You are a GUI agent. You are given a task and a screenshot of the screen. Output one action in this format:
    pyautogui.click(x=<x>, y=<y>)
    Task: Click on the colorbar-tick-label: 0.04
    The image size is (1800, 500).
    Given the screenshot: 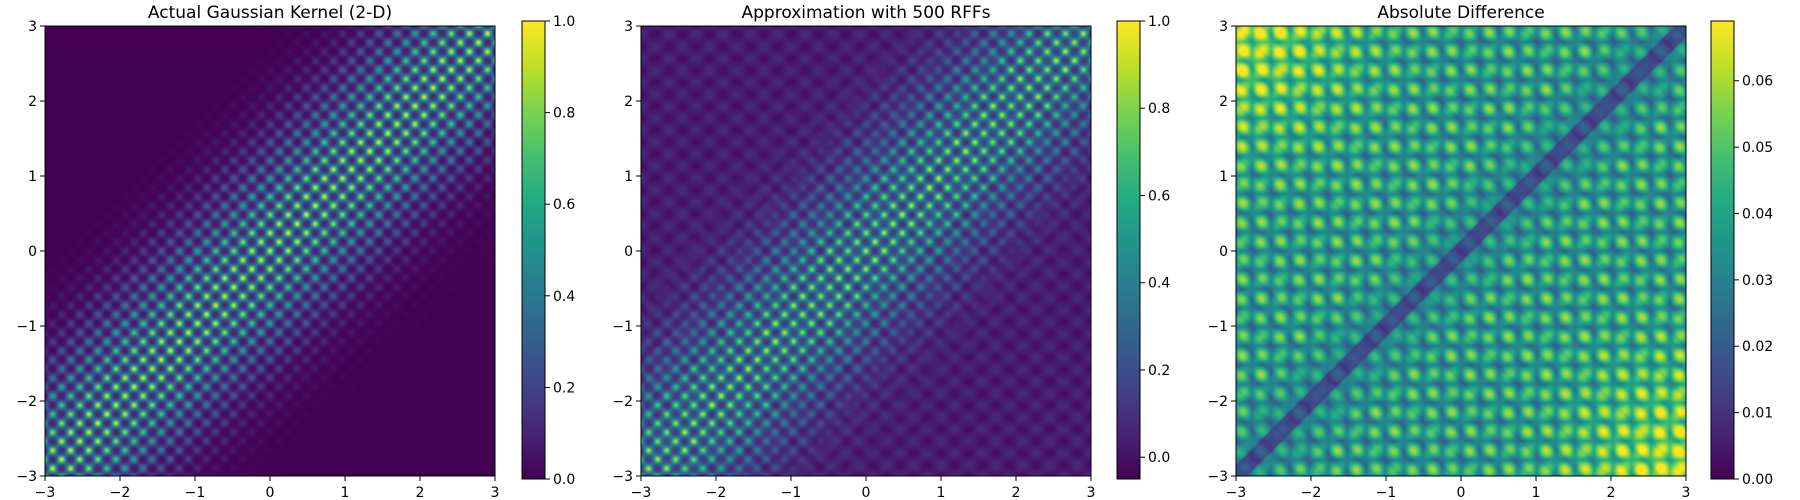 What is the action you would take?
    pyautogui.click(x=1757, y=214)
    